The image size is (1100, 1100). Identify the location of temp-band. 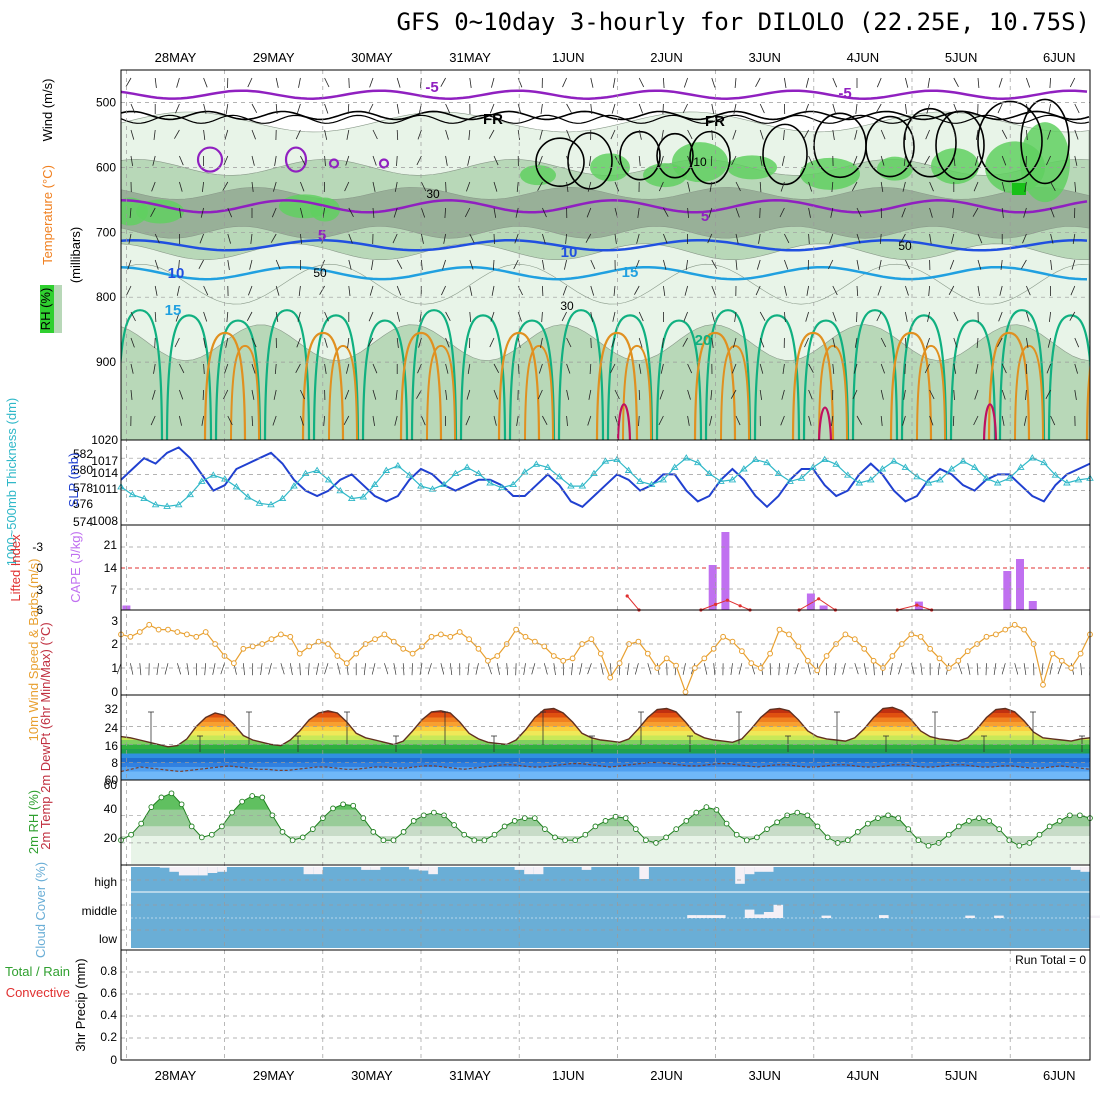
(605, 742).